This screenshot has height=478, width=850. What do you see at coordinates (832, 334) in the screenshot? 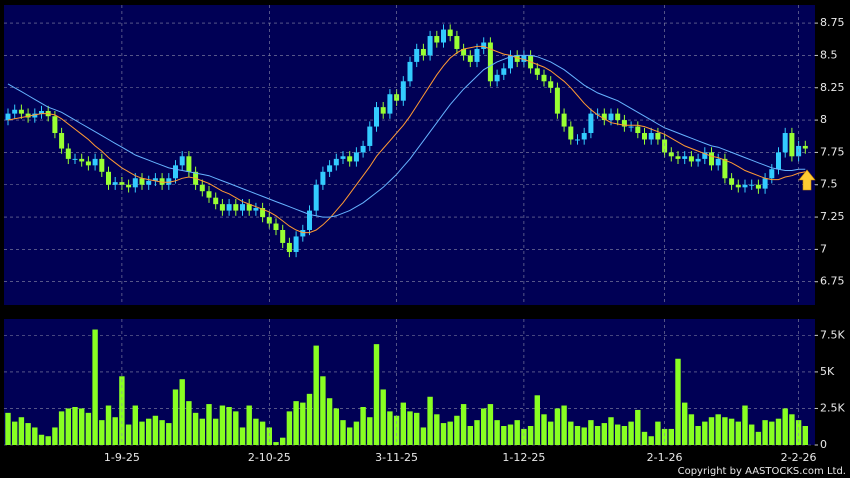
I see `y-tick-label: 7.5K` at bounding box center [832, 334].